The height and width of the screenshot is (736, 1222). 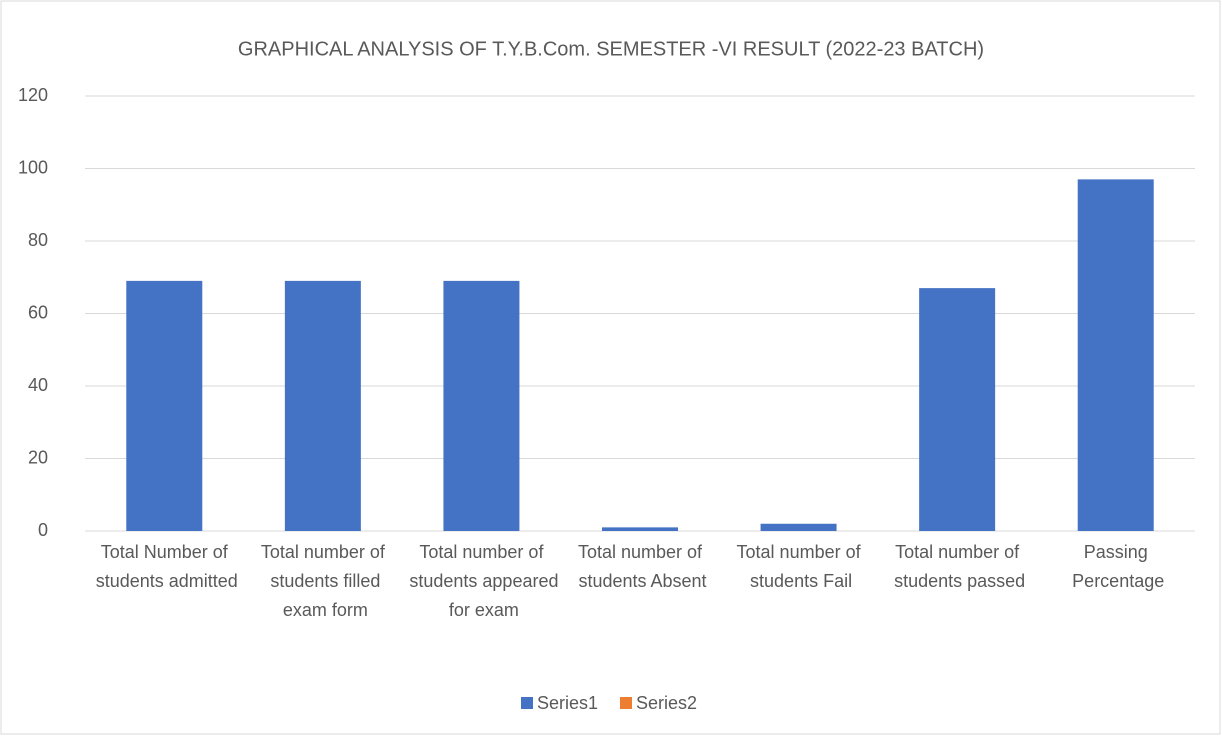 I want to click on y-tick-label: 0, so click(x=43, y=530).